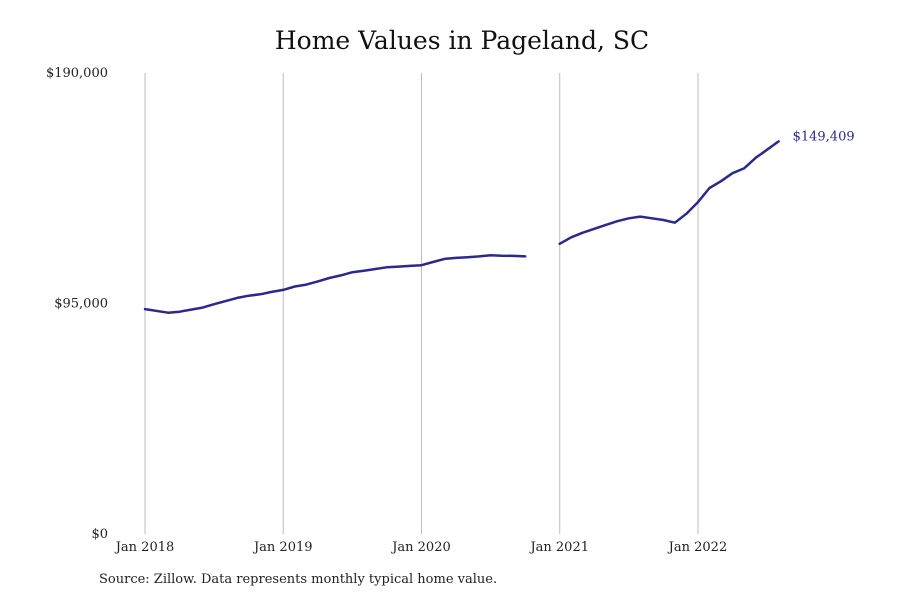  What do you see at coordinates (558, 547) in the screenshot?
I see `x-tick-label: Jan 2021` at bounding box center [558, 547].